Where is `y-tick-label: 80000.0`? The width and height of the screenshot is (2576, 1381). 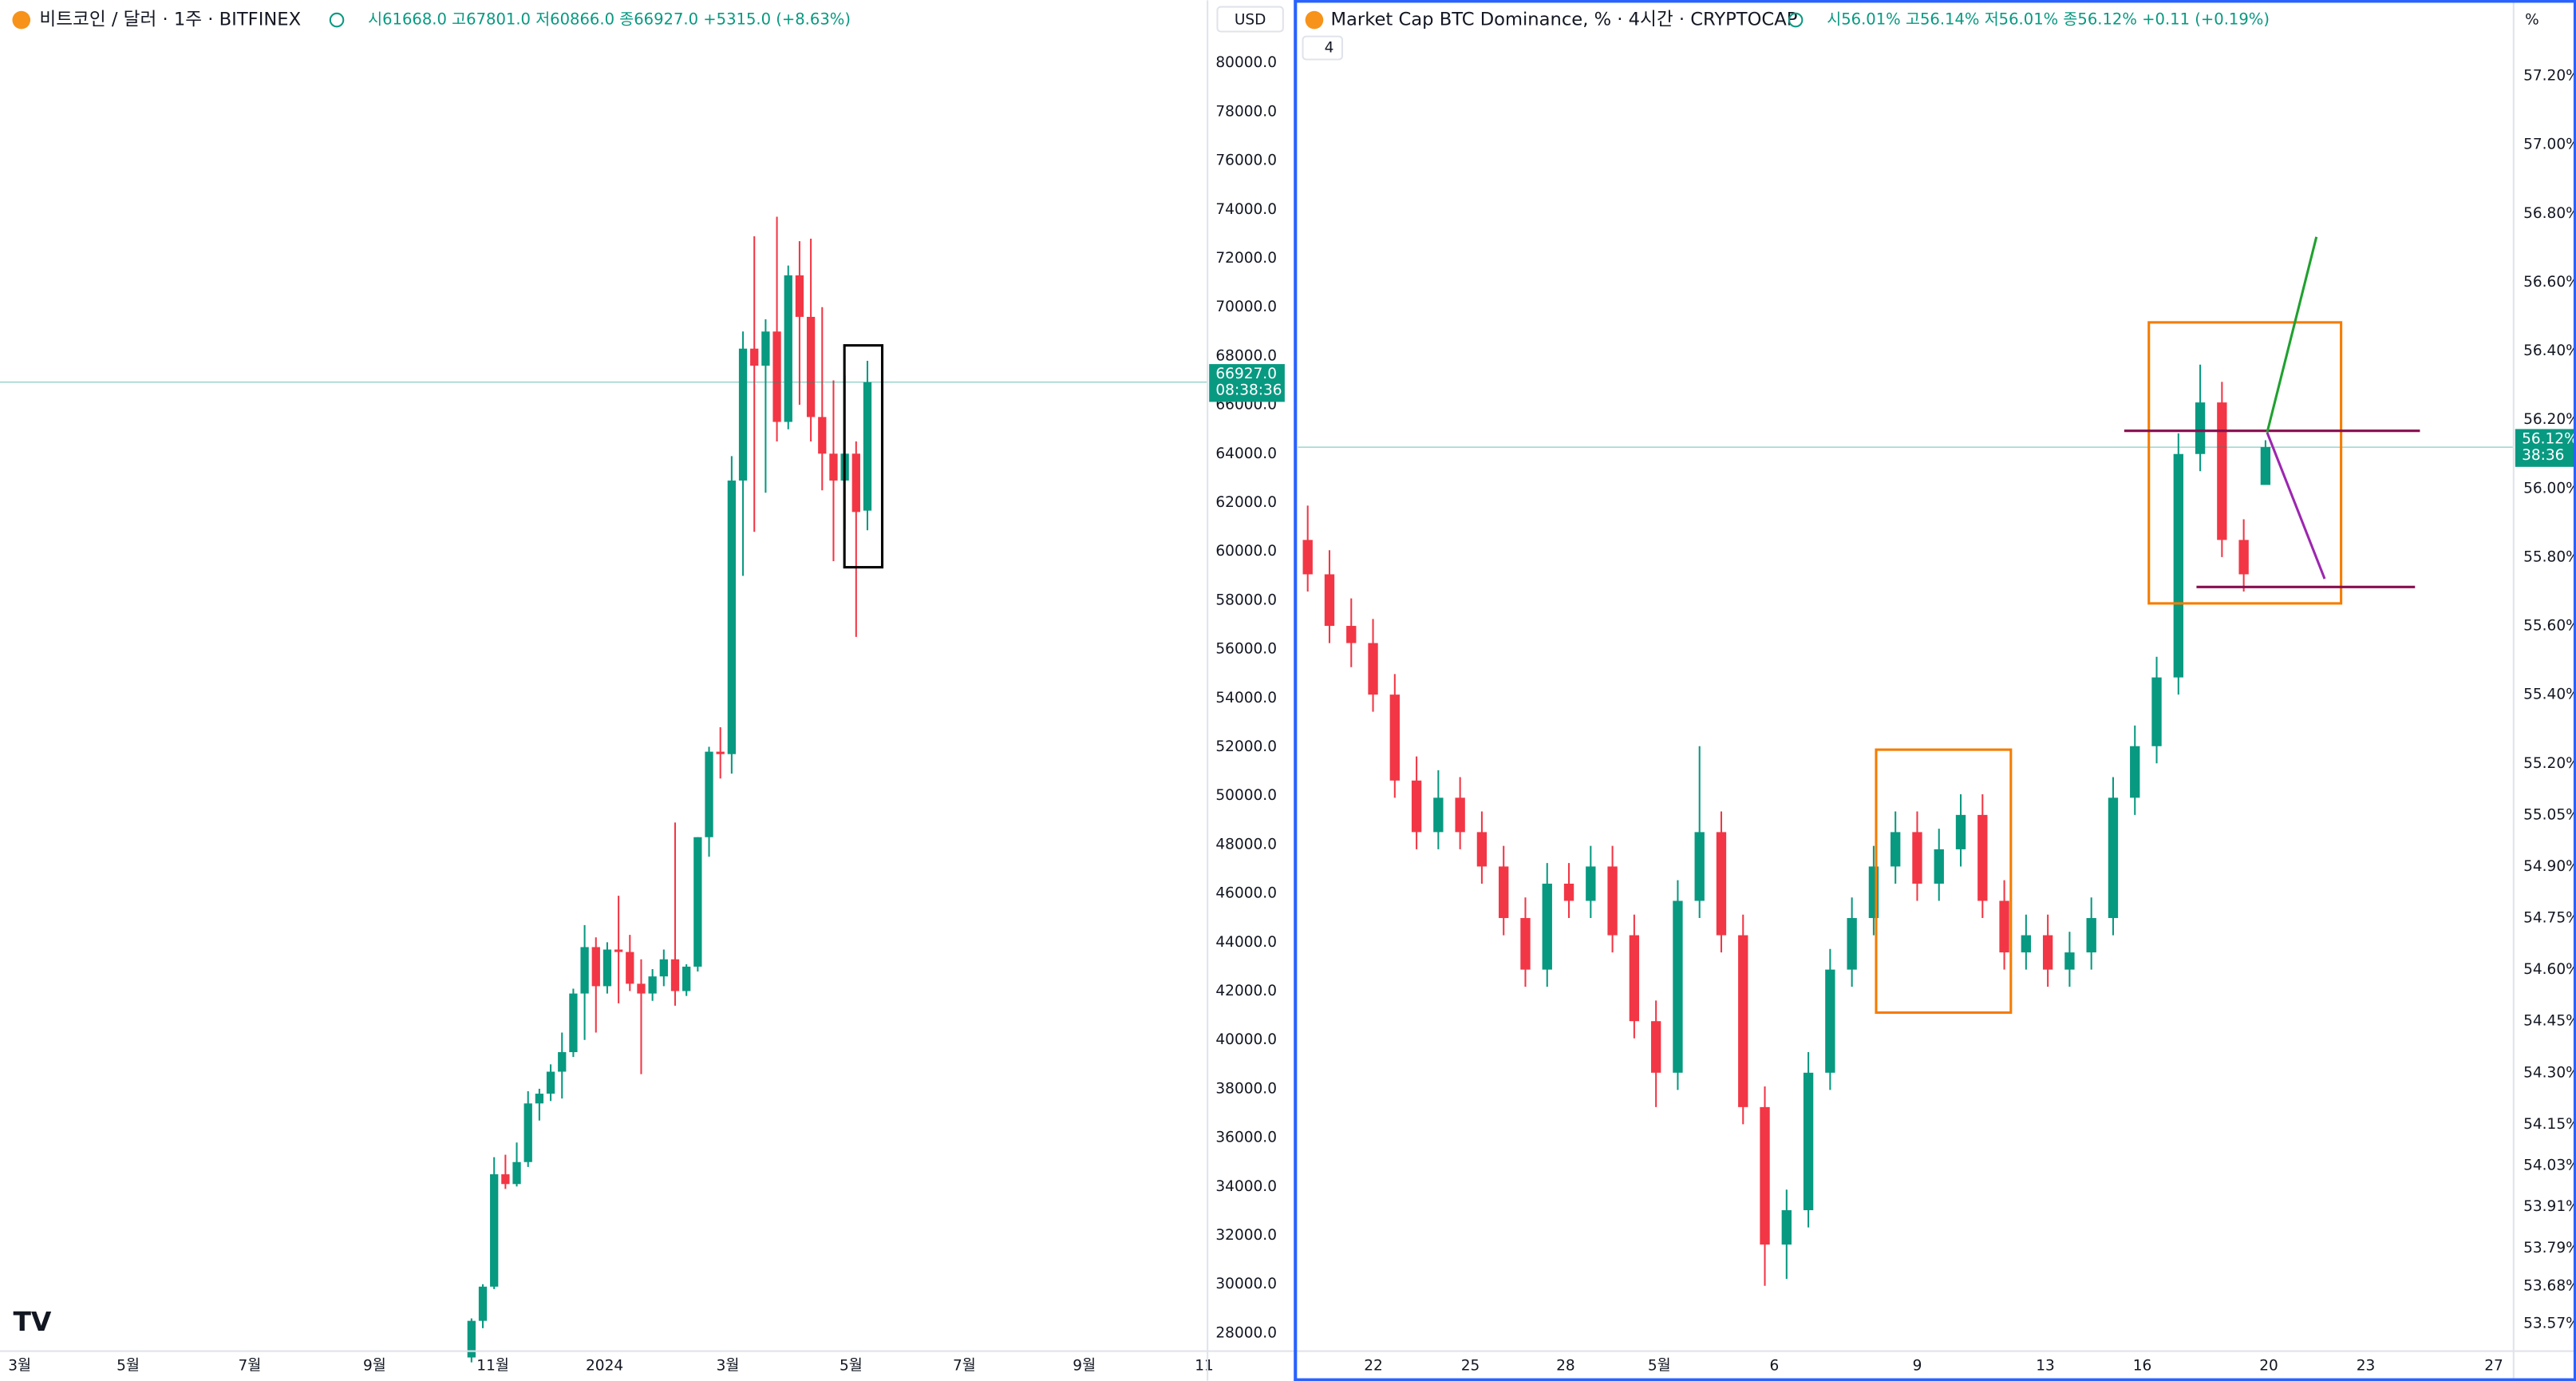 y-tick-label: 80000.0 is located at coordinates (1246, 62).